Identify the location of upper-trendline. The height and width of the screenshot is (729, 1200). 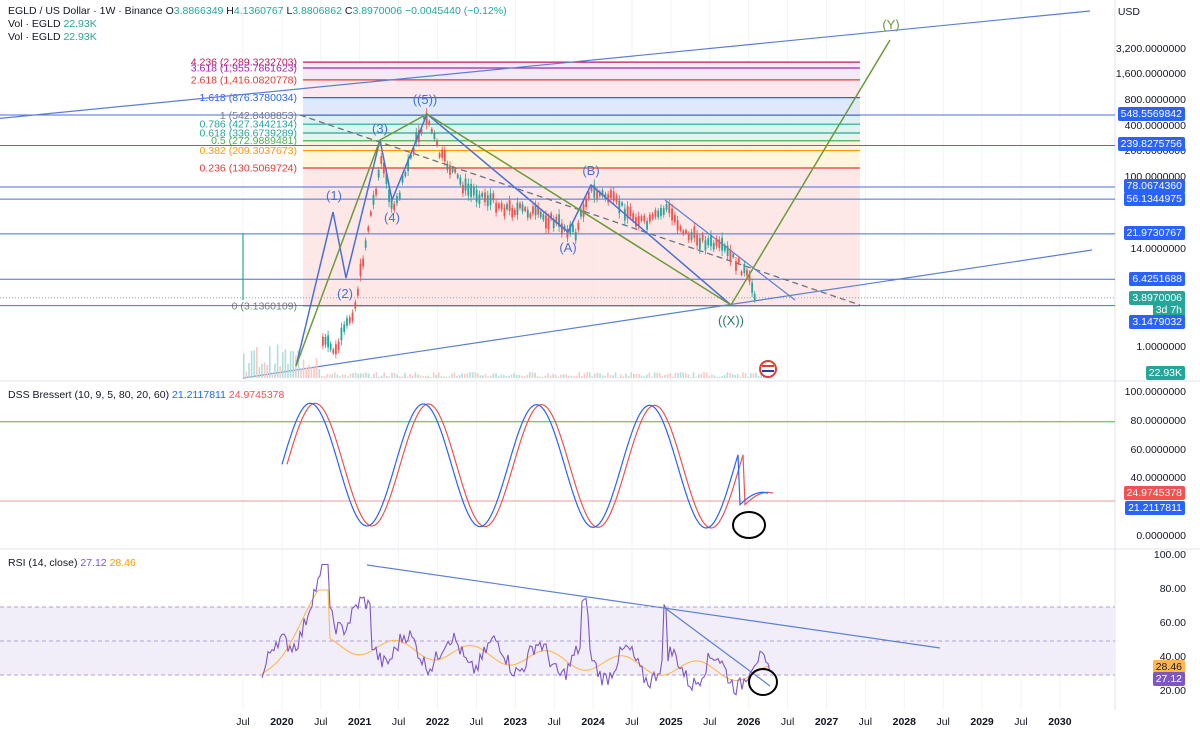
(545, 64).